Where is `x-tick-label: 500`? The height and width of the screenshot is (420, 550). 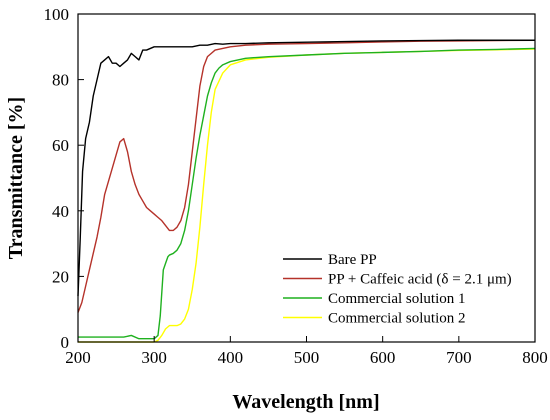 x-tick-label: 500 is located at coordinates (307, 357).